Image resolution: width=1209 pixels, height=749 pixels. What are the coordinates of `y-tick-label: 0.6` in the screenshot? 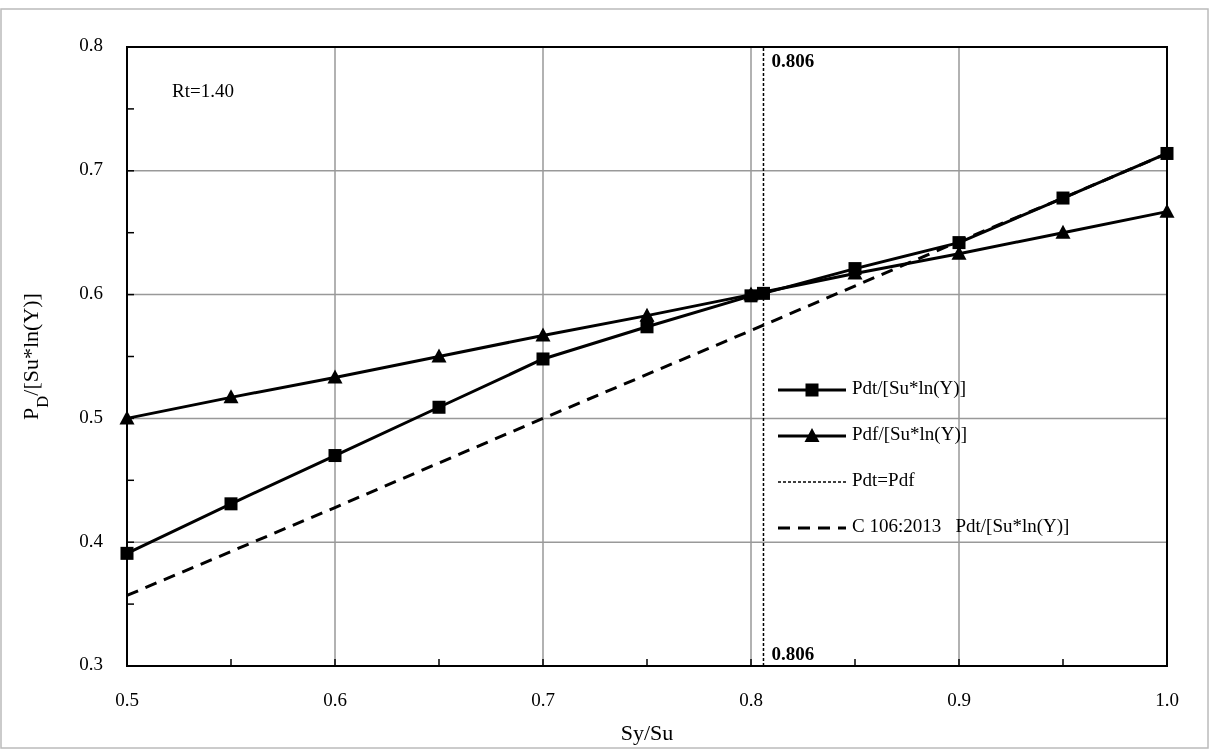 It's located at (91, 292).